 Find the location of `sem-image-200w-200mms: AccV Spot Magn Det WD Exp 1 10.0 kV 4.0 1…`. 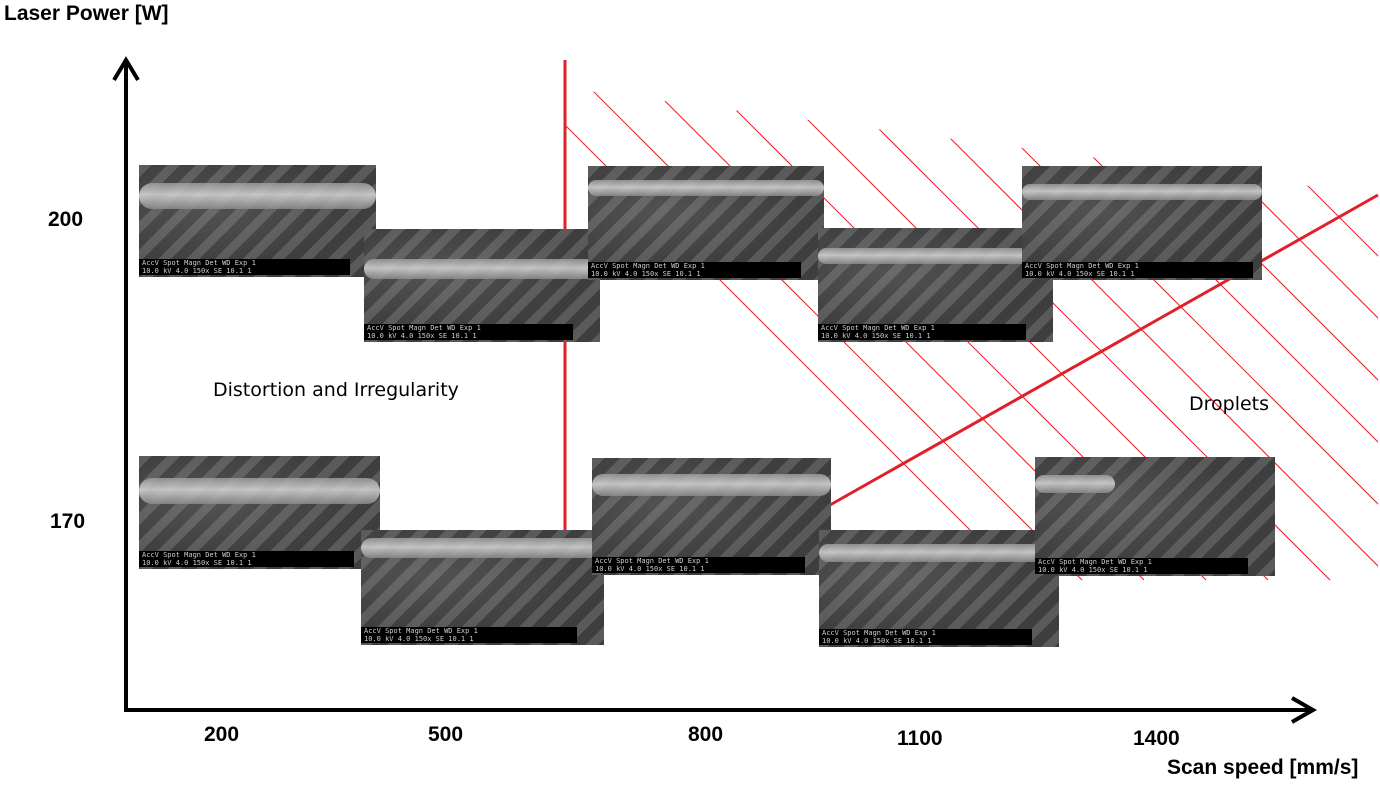

sem-image-200w-200mms: AccV Spot Magn Det WD Exp 1 10.0 kV 4.0 1… is located at coordinates (257, 221).